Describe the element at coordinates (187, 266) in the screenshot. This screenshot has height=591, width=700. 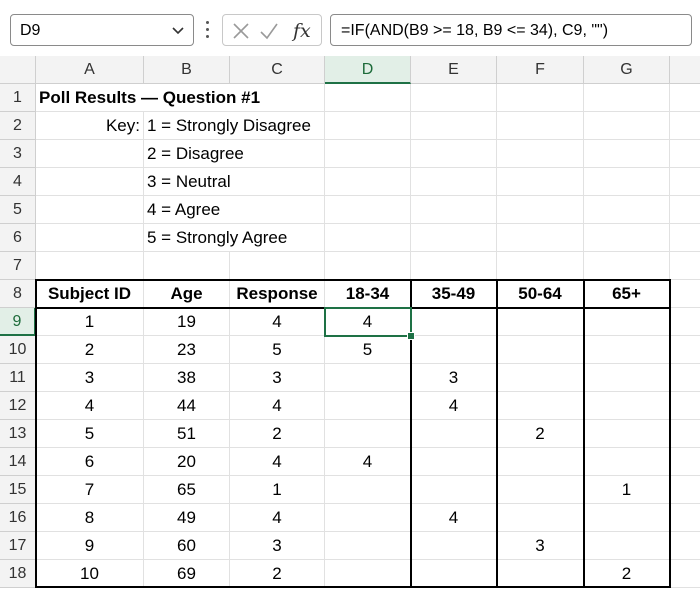
I see `cell-b7` at that location.